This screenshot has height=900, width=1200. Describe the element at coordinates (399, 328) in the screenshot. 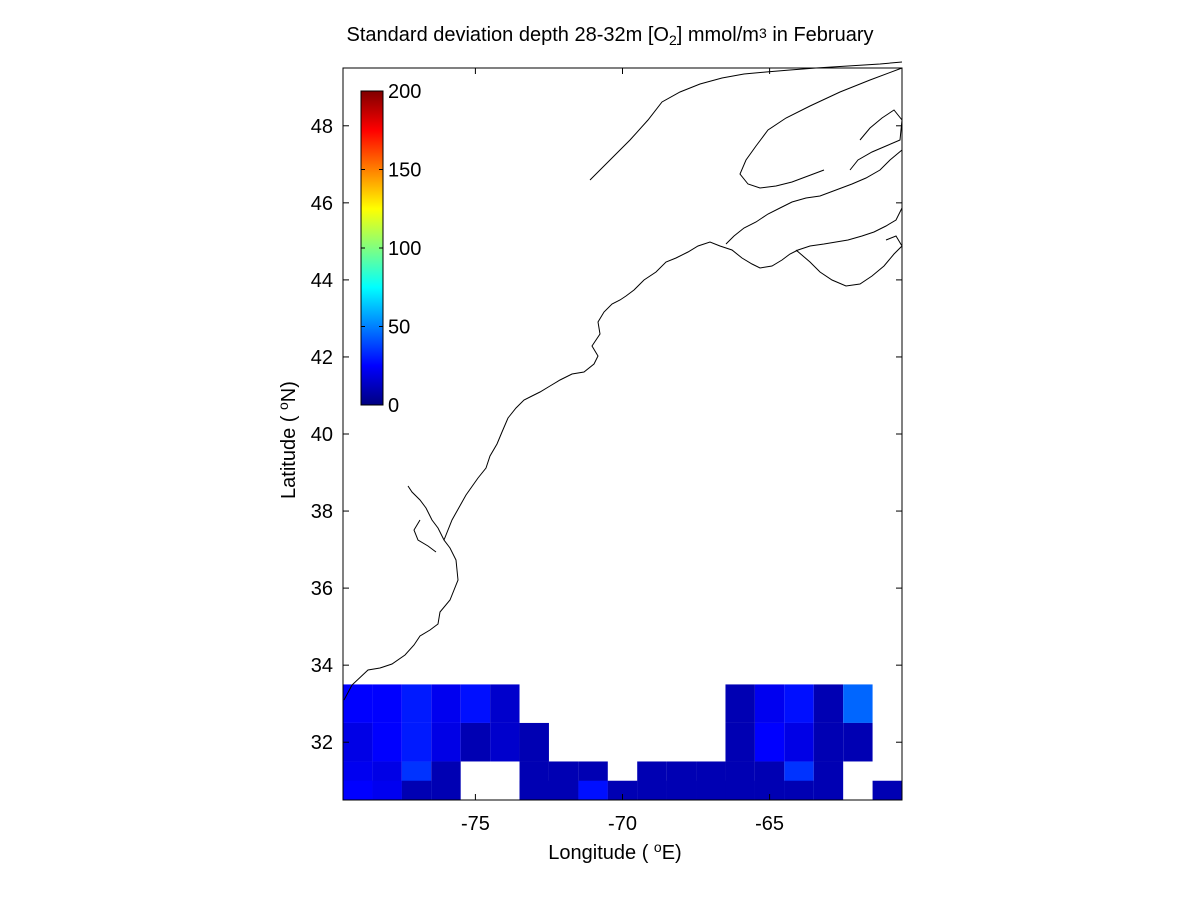

I see `colorbar-tick-label: 50` at that location.